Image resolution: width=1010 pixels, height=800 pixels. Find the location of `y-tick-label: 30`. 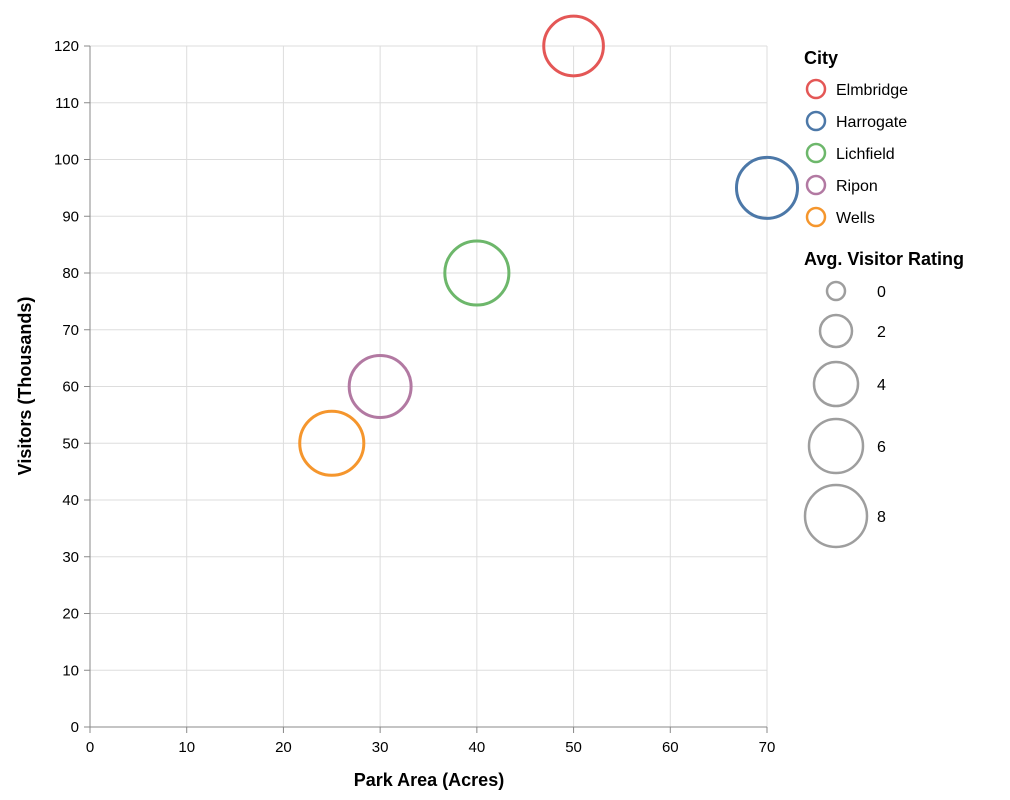

y-tick-label: 30 is located at coordinates (70, 557).